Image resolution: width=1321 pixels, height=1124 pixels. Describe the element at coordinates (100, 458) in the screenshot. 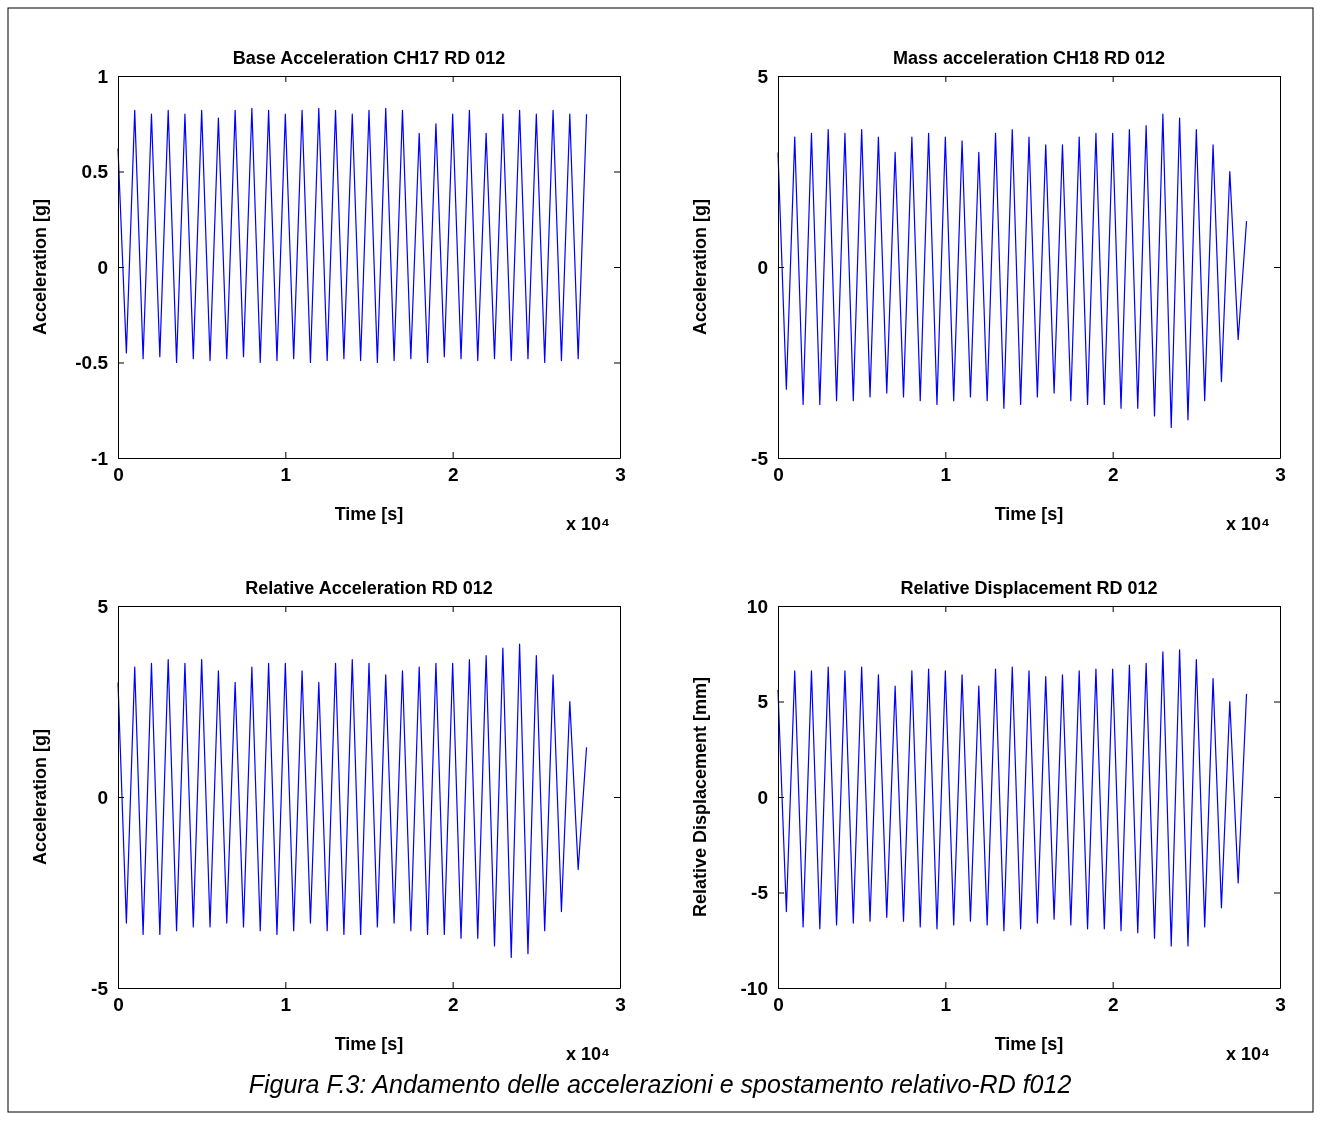

I see `y-tick-label: -1` at that location.